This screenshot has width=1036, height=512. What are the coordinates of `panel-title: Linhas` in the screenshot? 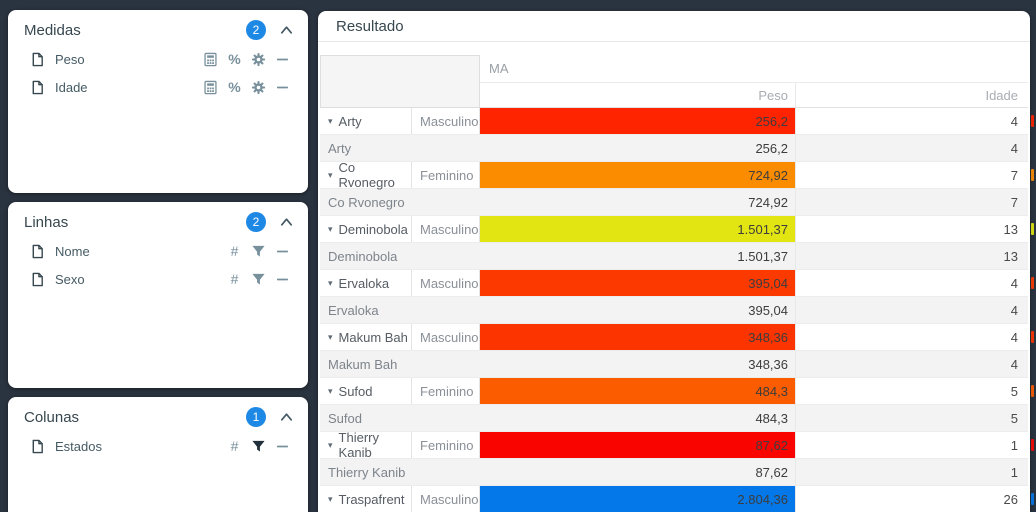 It's located at (46, 222).